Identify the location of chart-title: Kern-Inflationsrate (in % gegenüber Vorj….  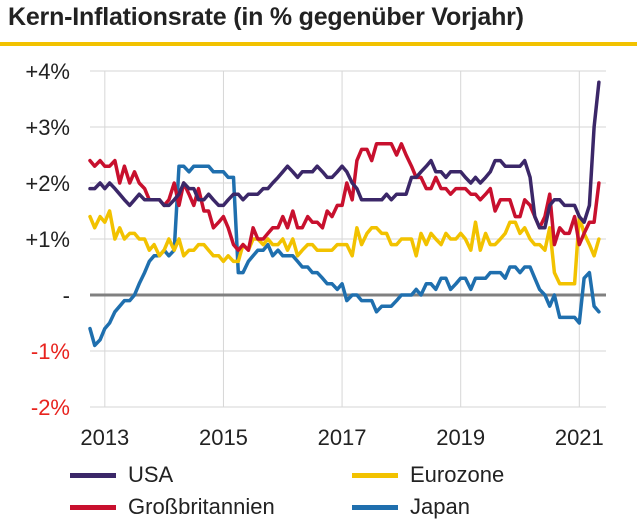
(266, 17).